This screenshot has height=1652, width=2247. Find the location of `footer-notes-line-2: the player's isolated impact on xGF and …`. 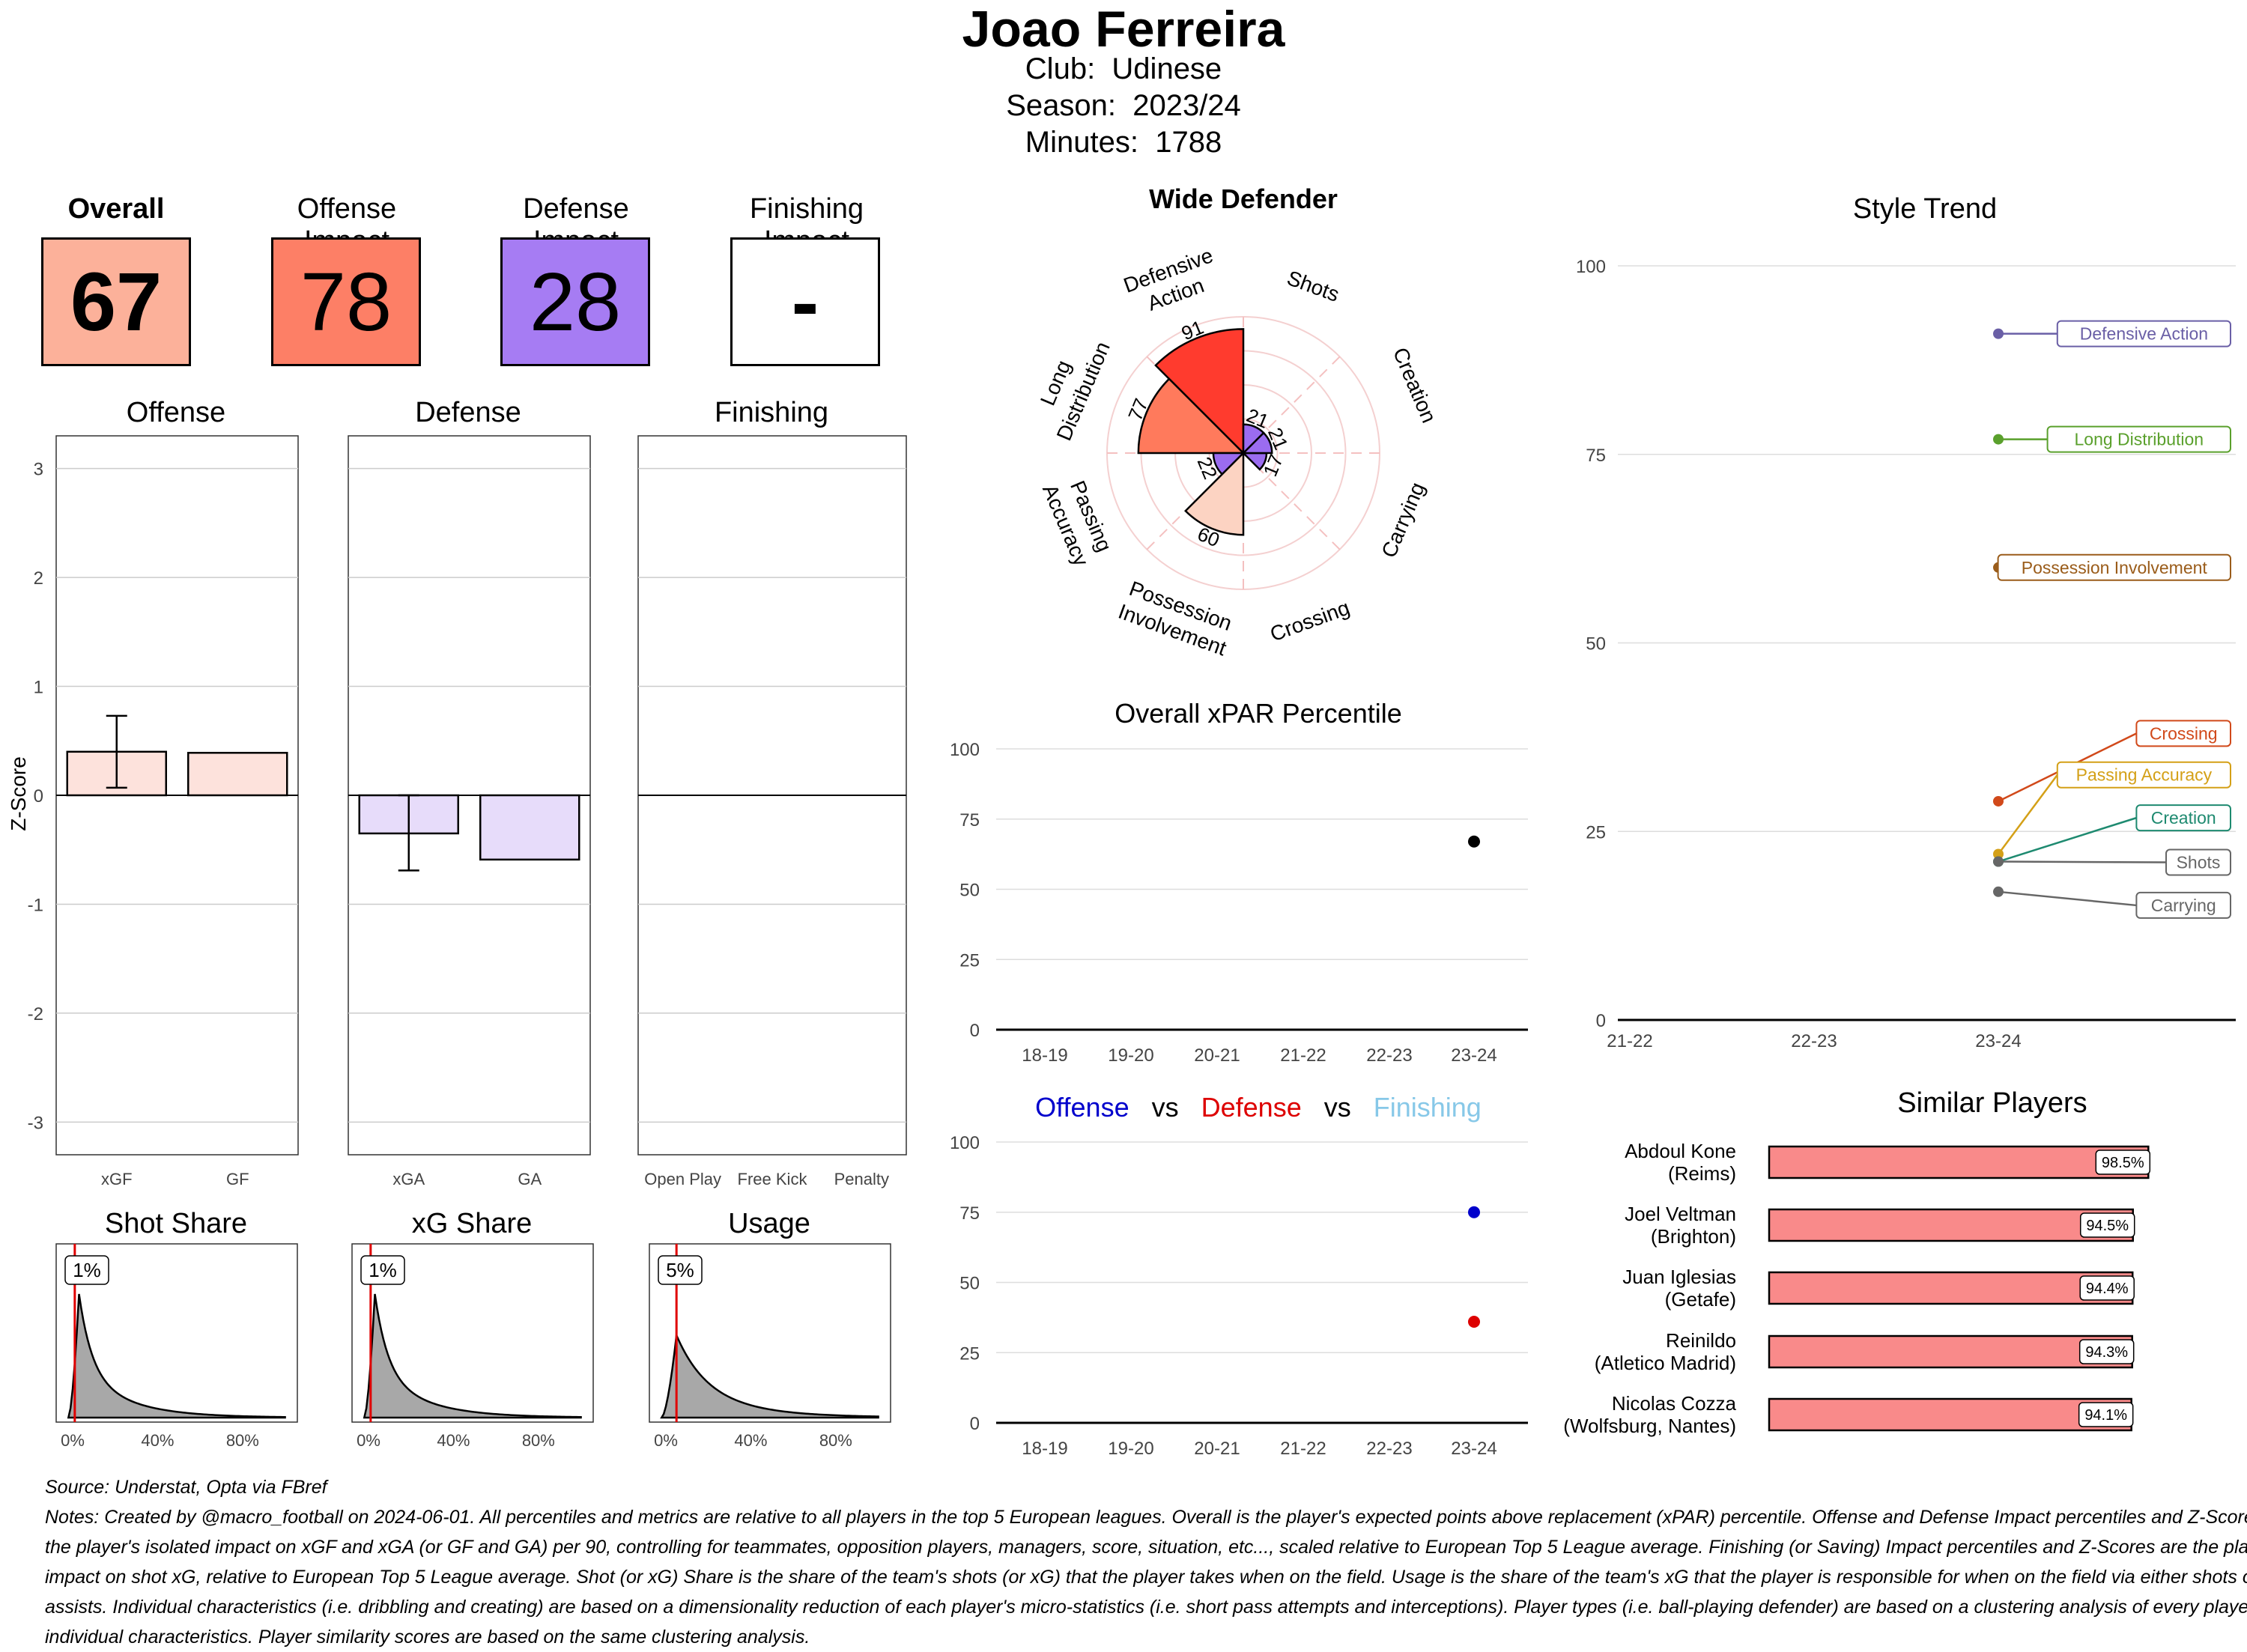

footer-notes-line-2: the player's isolated impact on xGF and … is located at coordinates (1146, 1548).